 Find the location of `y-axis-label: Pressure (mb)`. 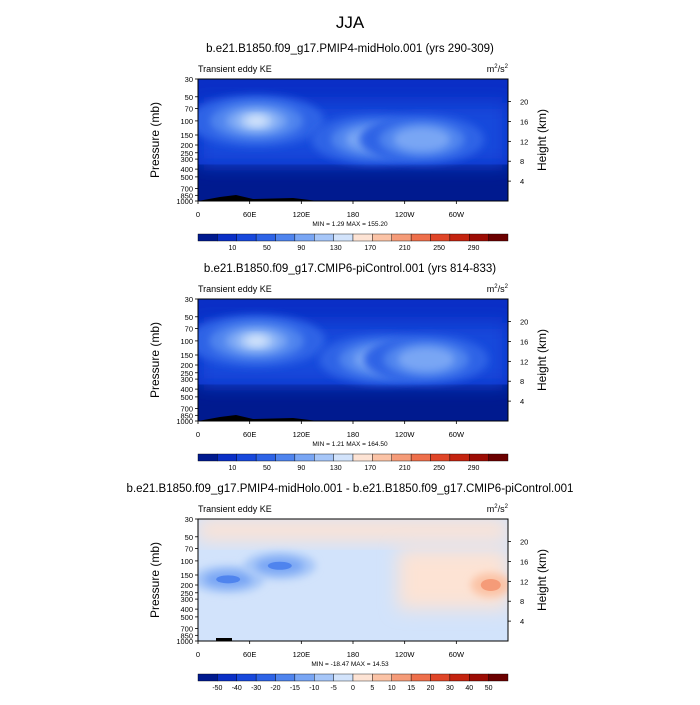

y-axis-label: Pressure (mb) is located at coordinates (155, 580).